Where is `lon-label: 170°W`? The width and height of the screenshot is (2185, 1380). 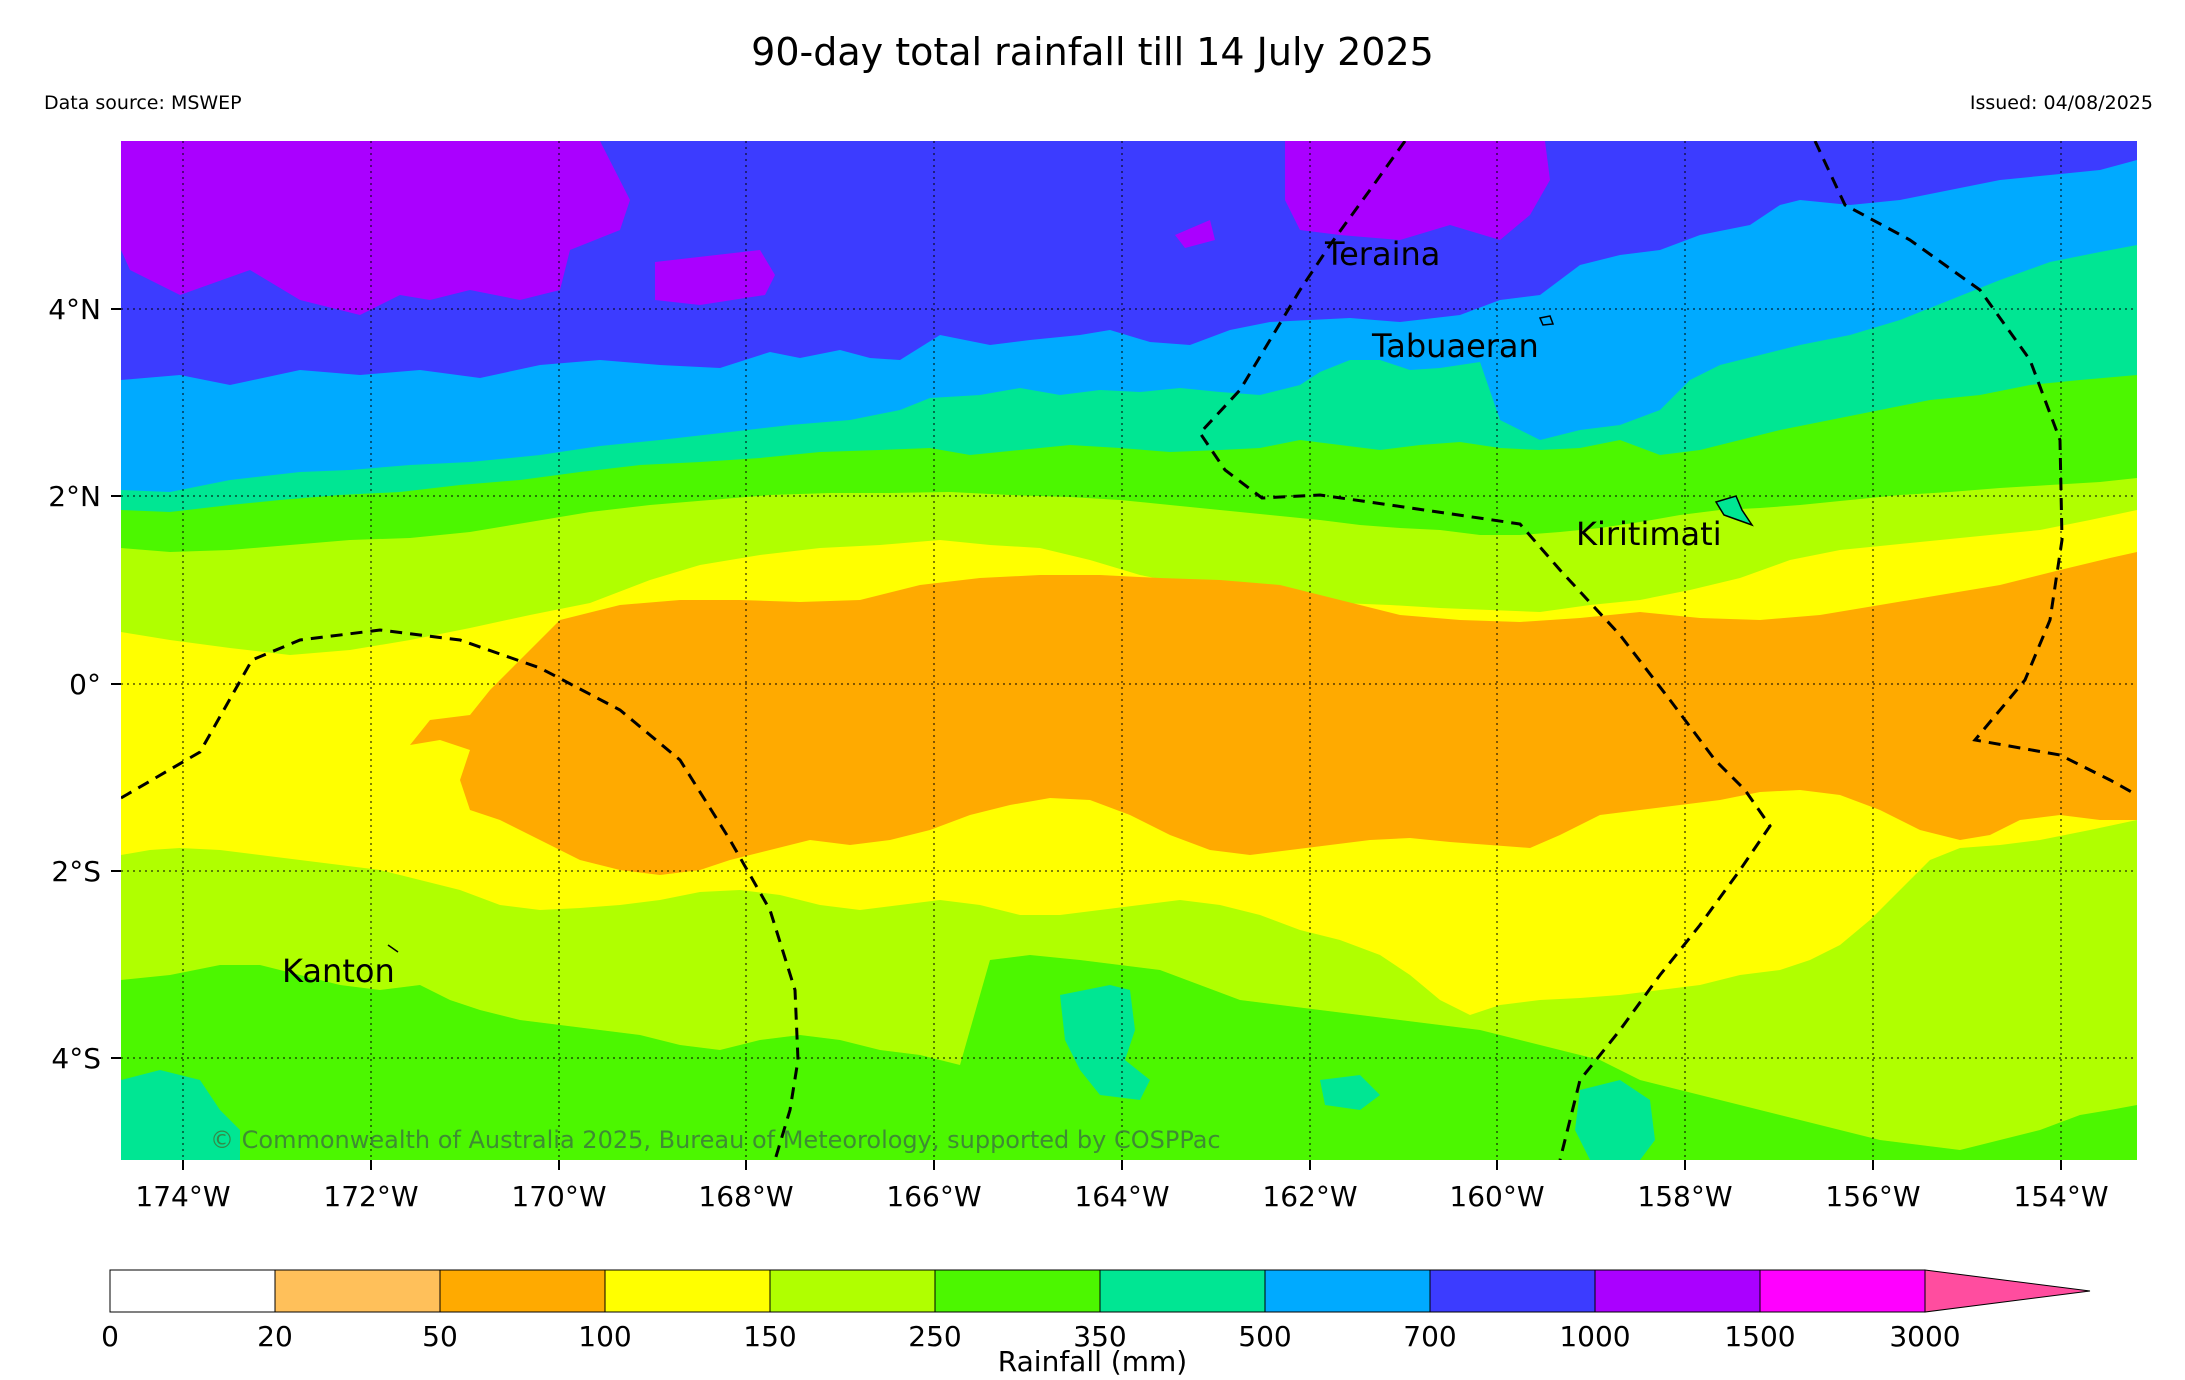
lon-label: 170°W is located at coordinates (558, 1196).